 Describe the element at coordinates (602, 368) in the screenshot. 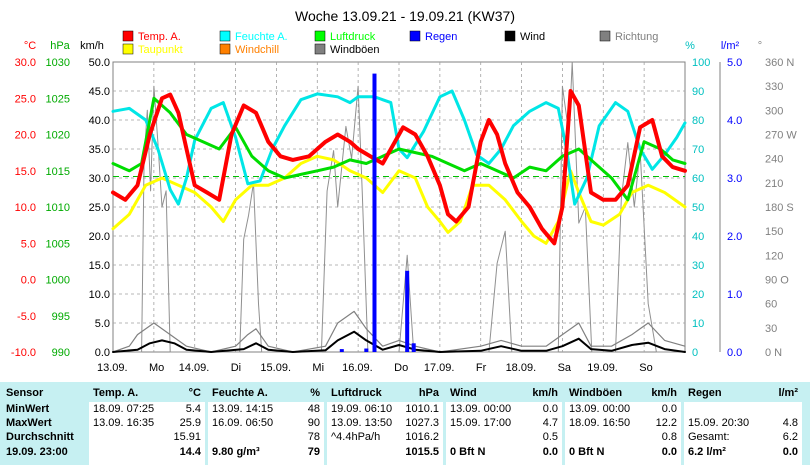

I see `x-label-date-6: 19.09.` at that location.